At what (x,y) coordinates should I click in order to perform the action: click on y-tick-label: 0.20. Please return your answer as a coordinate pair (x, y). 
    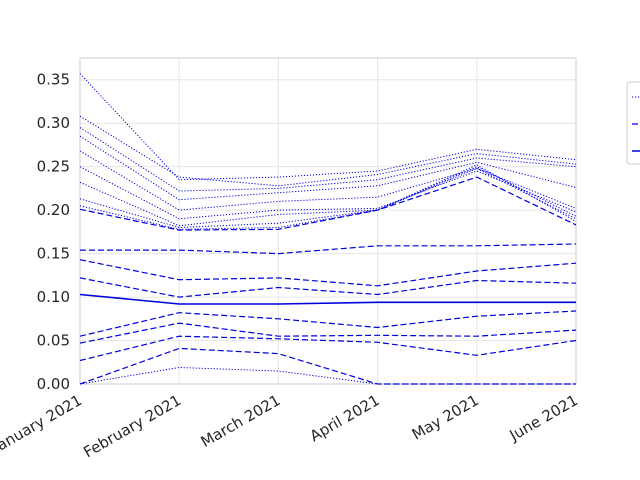
    Looking at the image, I should click on (53, 210).